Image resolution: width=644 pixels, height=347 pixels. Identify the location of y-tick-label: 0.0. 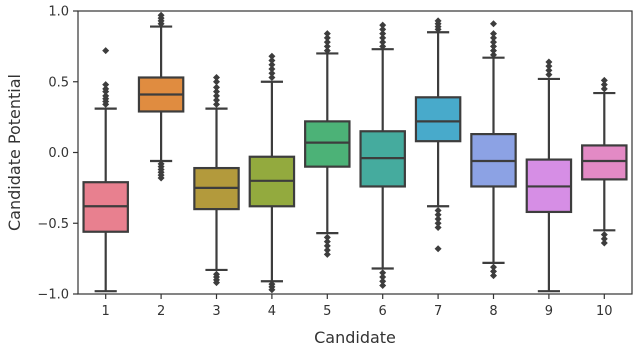
(58, 153).